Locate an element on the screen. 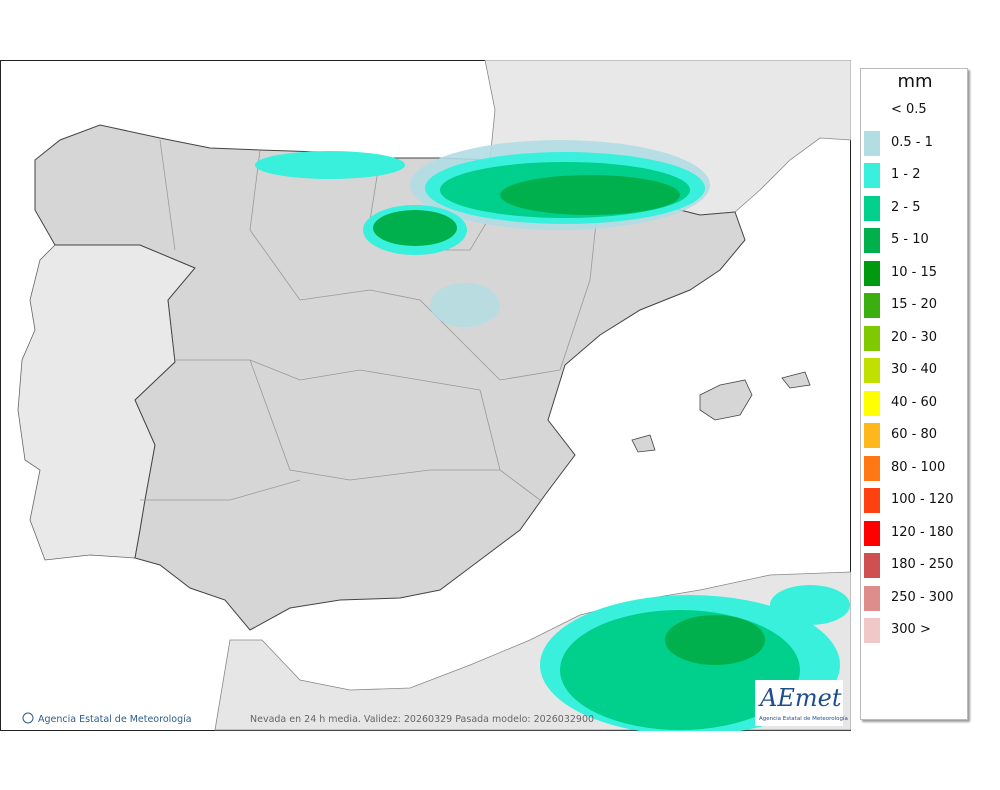  legend-label: 120 - 180 is located at coordinates (922, 532).